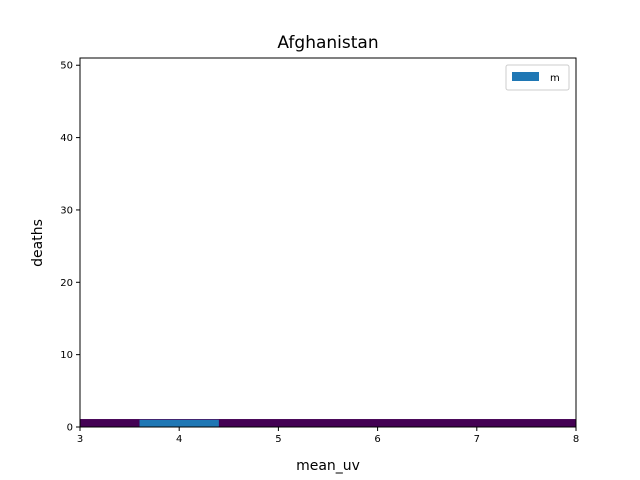 This screenshot has height=480, width=640. I want to click on x-tick-label-8: 8, so click(576, 439).